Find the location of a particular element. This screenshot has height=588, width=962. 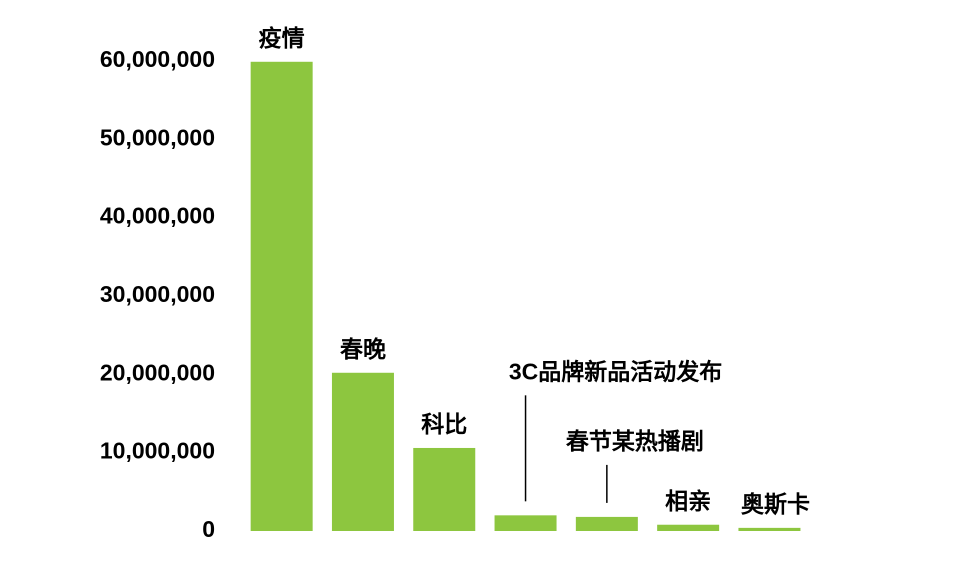

bar-label: 疫情 is located at coordinates (282, 38).